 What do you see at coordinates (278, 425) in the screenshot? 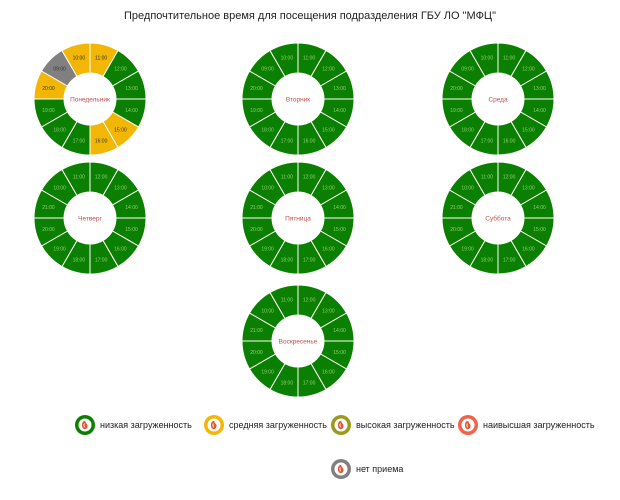
I see `legend-label: средняя загруженность` at bounding box center [278, 425].